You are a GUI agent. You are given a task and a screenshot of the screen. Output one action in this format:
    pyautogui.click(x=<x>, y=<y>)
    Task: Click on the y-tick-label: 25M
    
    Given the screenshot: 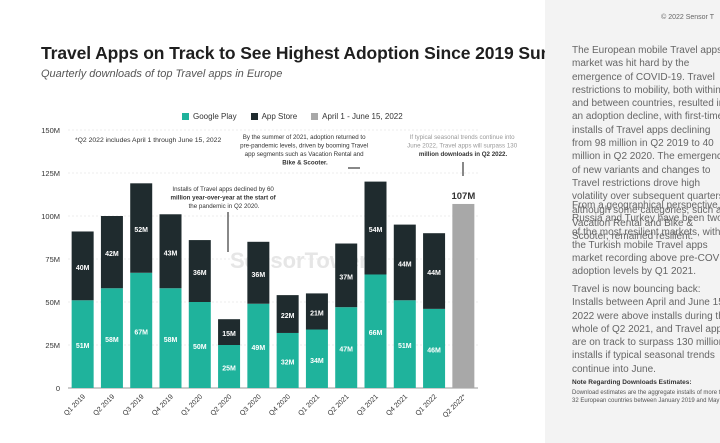 What is the action you would take?
    pyautogui.click(x=52, y=345)
    